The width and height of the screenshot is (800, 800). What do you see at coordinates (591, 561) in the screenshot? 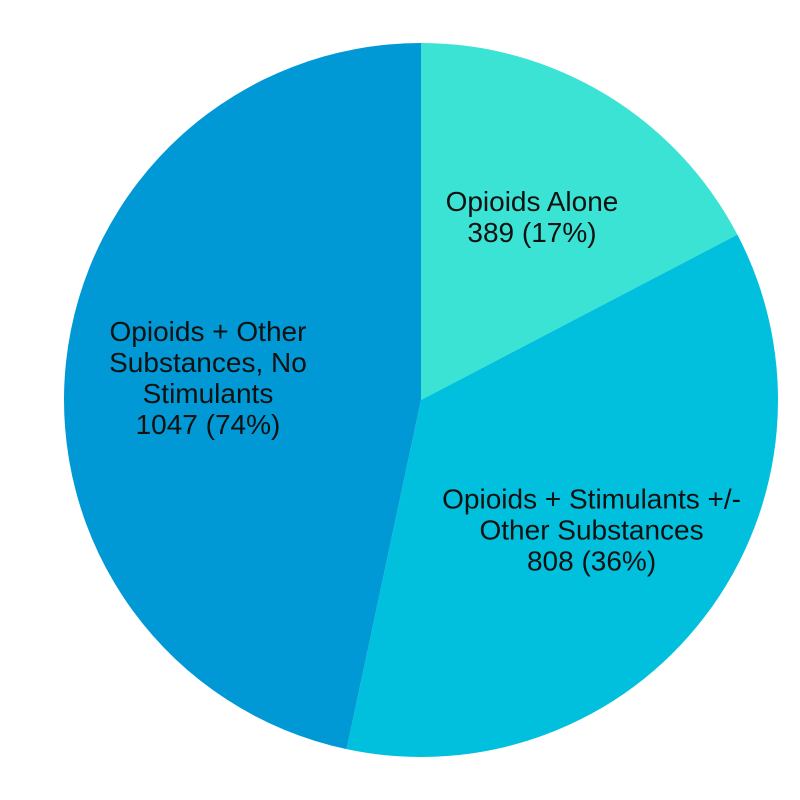
I see `value-label: 808 (36%)` at bounding box center [591, 561].